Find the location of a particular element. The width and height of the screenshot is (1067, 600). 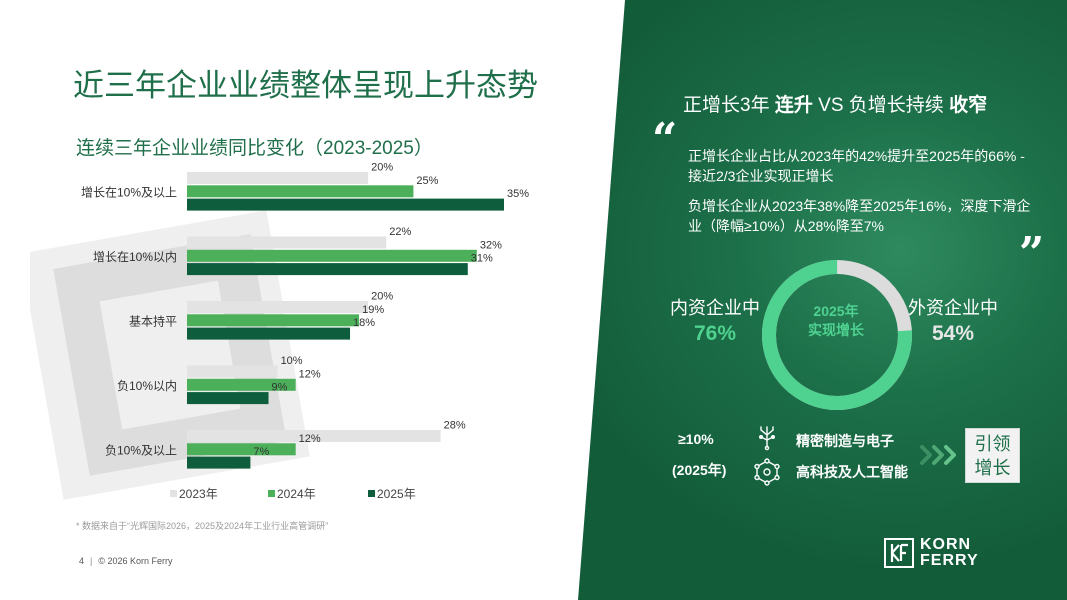

stat-domestic-value: 76% is located at coordinates (715, 333).